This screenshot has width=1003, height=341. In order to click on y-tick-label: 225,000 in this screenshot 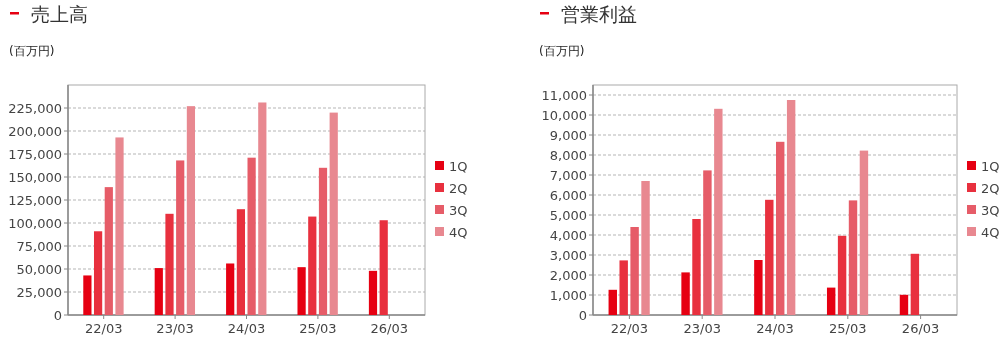, I will do `click(35, 108)`.